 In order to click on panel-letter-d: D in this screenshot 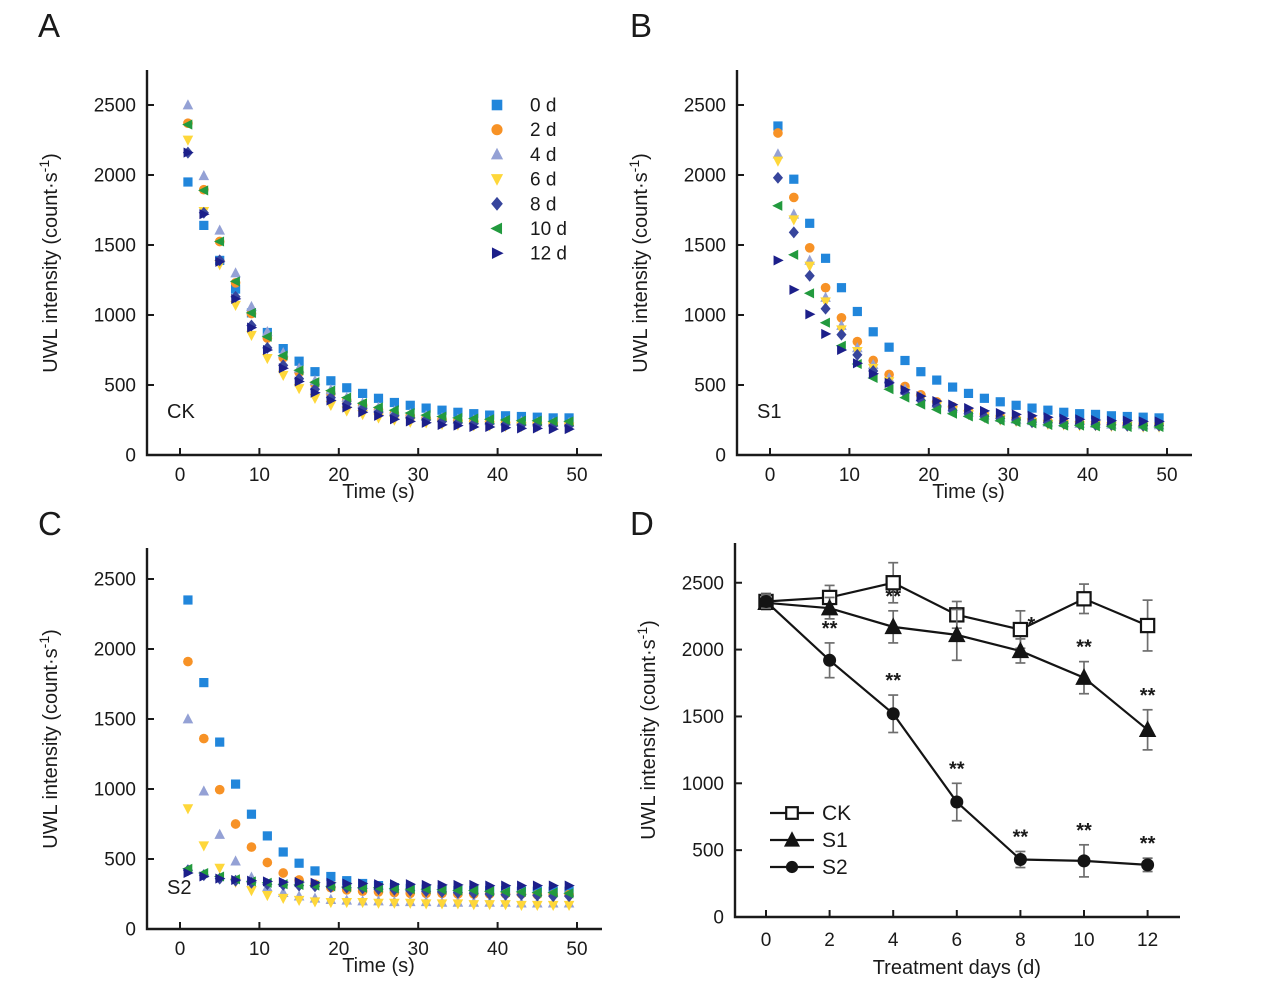, I will do `click(642, 523)`.